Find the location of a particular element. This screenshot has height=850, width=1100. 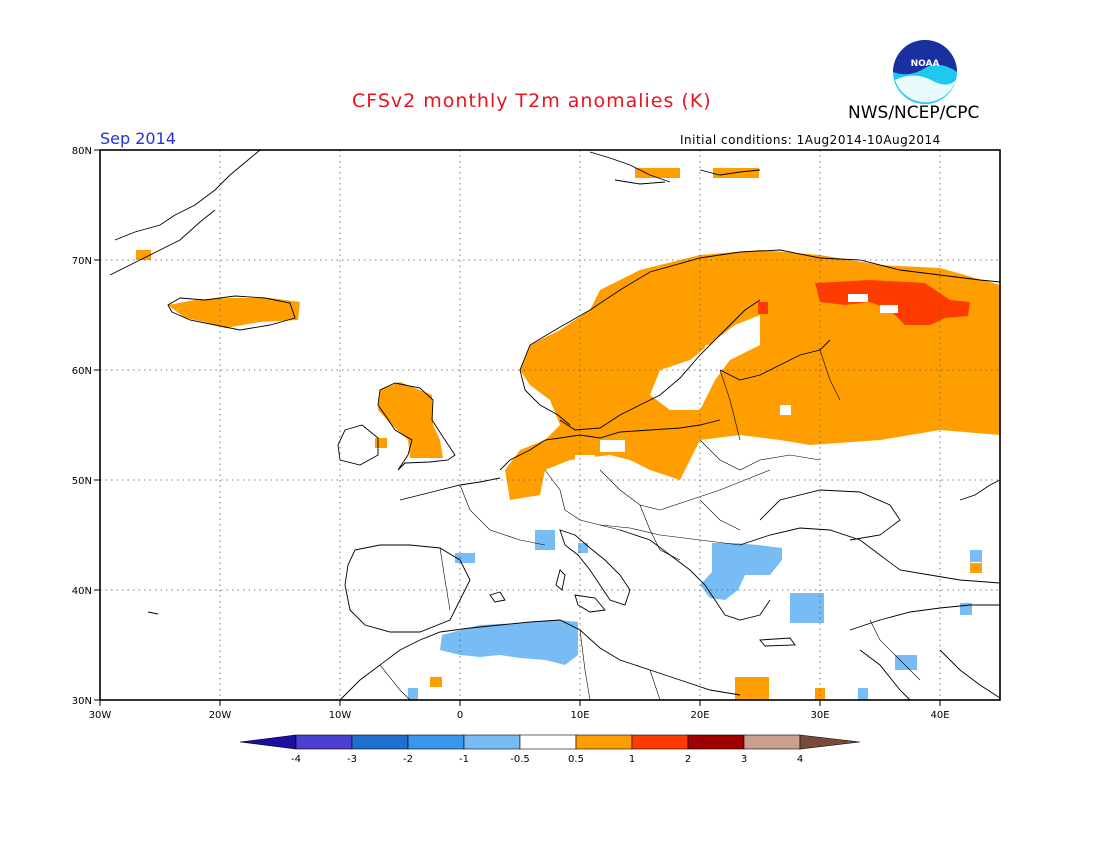

lon-labels: 30W 20W 10W 0 10E 20E 30E 40E is located at coordinates (519, 715).